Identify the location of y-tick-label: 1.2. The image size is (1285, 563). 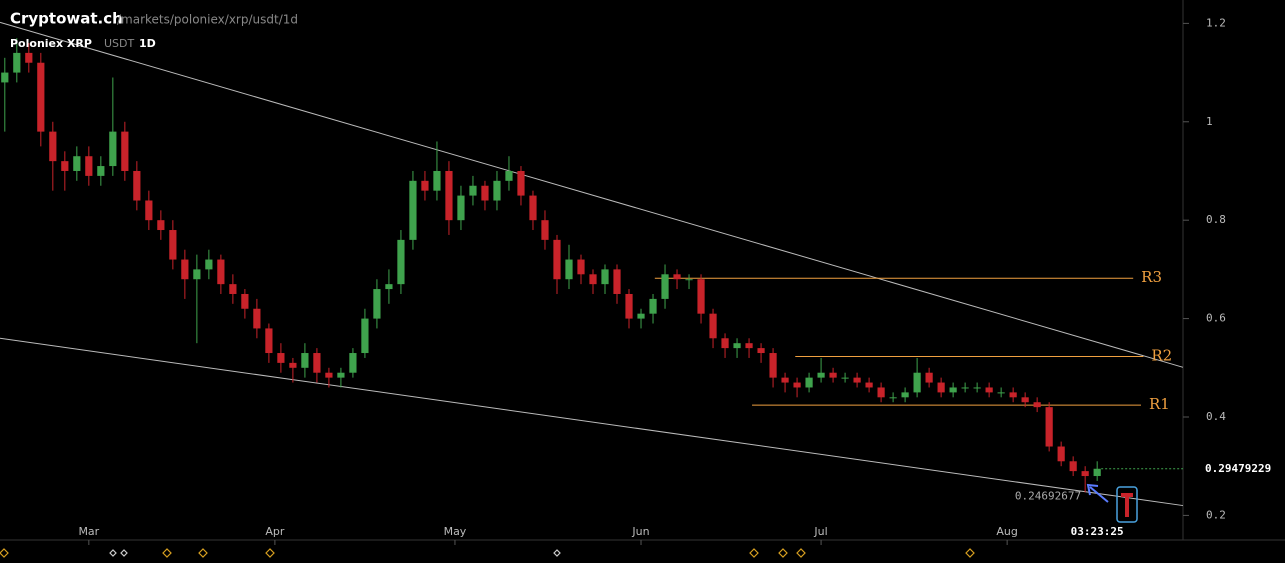
(1216, 22).